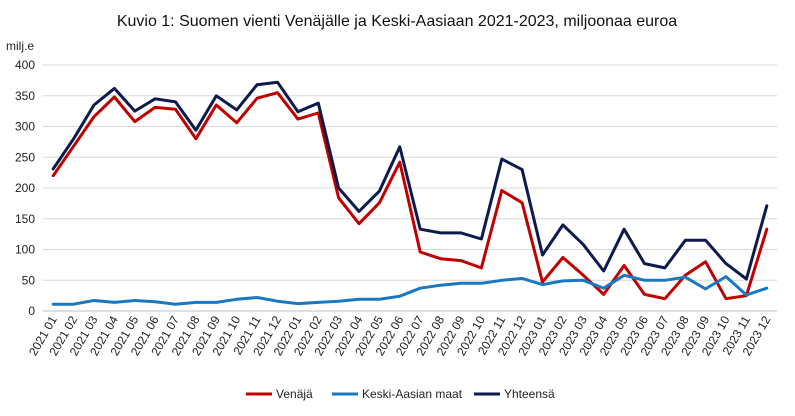  Describe the element at coordinates (29, 280) in the screenshot. I see `y-tick-label: 50` at that location.